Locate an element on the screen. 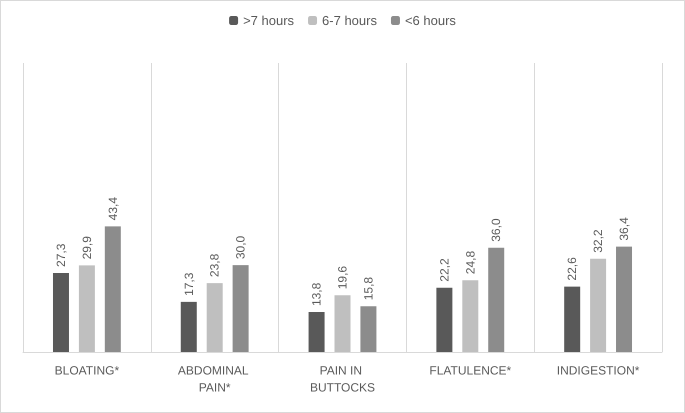 The height and width of the screenshot is (413, 685). data-label: 29,9 is located at coordinates (87, 248).